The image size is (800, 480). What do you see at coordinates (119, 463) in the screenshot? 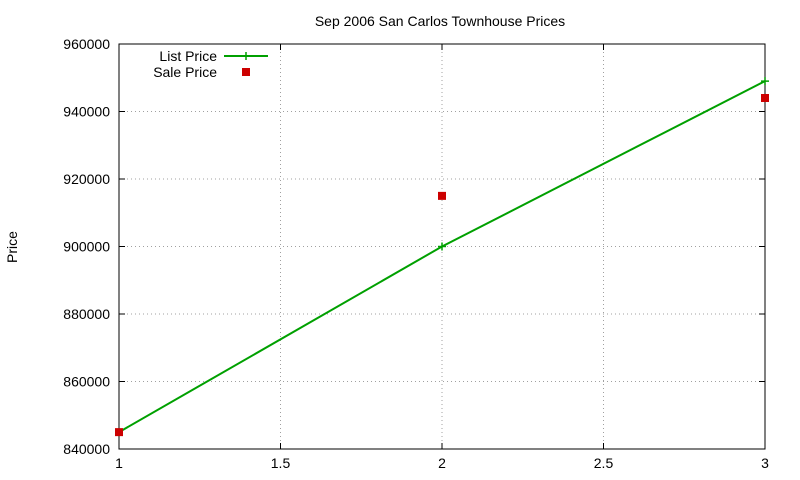
I see `x-tick-label: 1` at bounding box center [119, 463].